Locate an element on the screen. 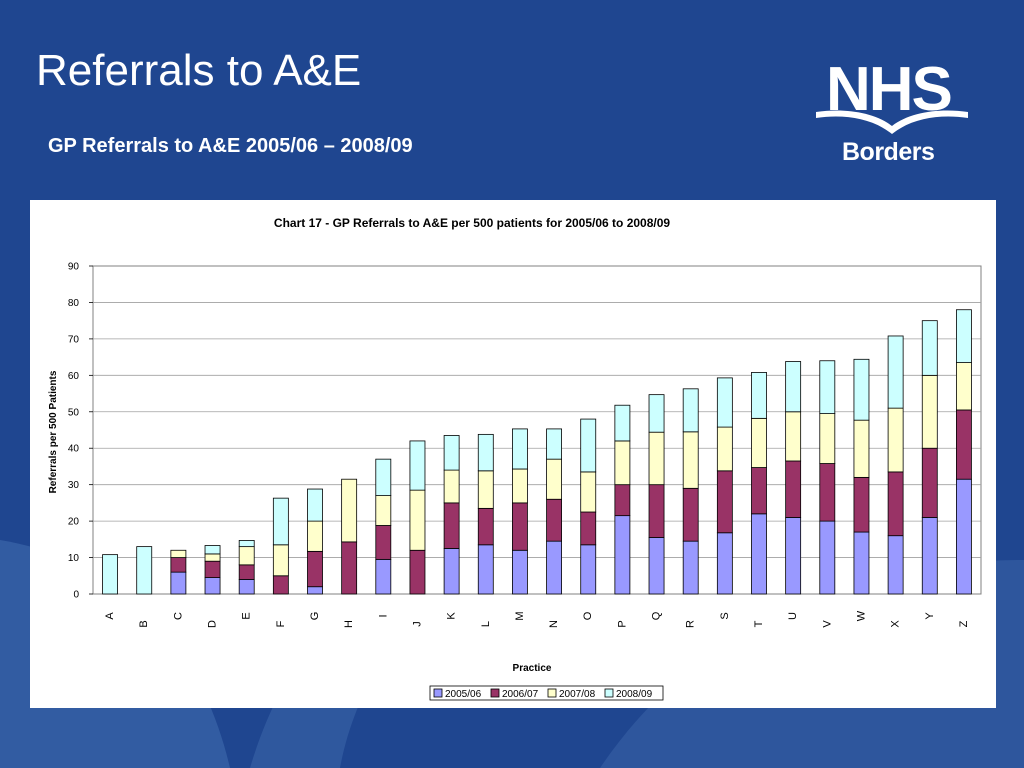  legend-label-2008-09: 2008/09 is located at coordinates (634, 694).